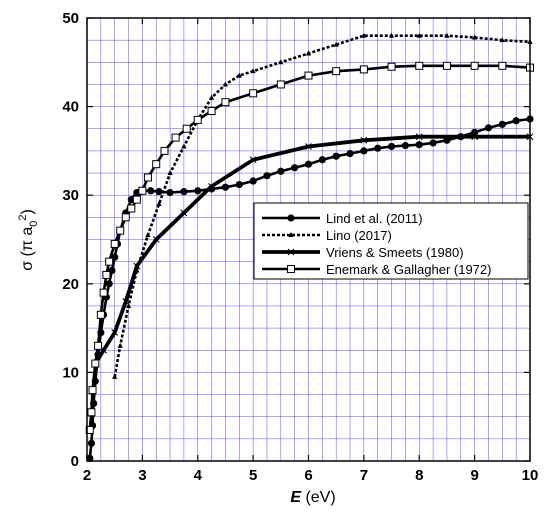 Image resolution: width=550 pixels, height=513 pixels. I want to click on x-tick-label: 5, so click(253, 475).